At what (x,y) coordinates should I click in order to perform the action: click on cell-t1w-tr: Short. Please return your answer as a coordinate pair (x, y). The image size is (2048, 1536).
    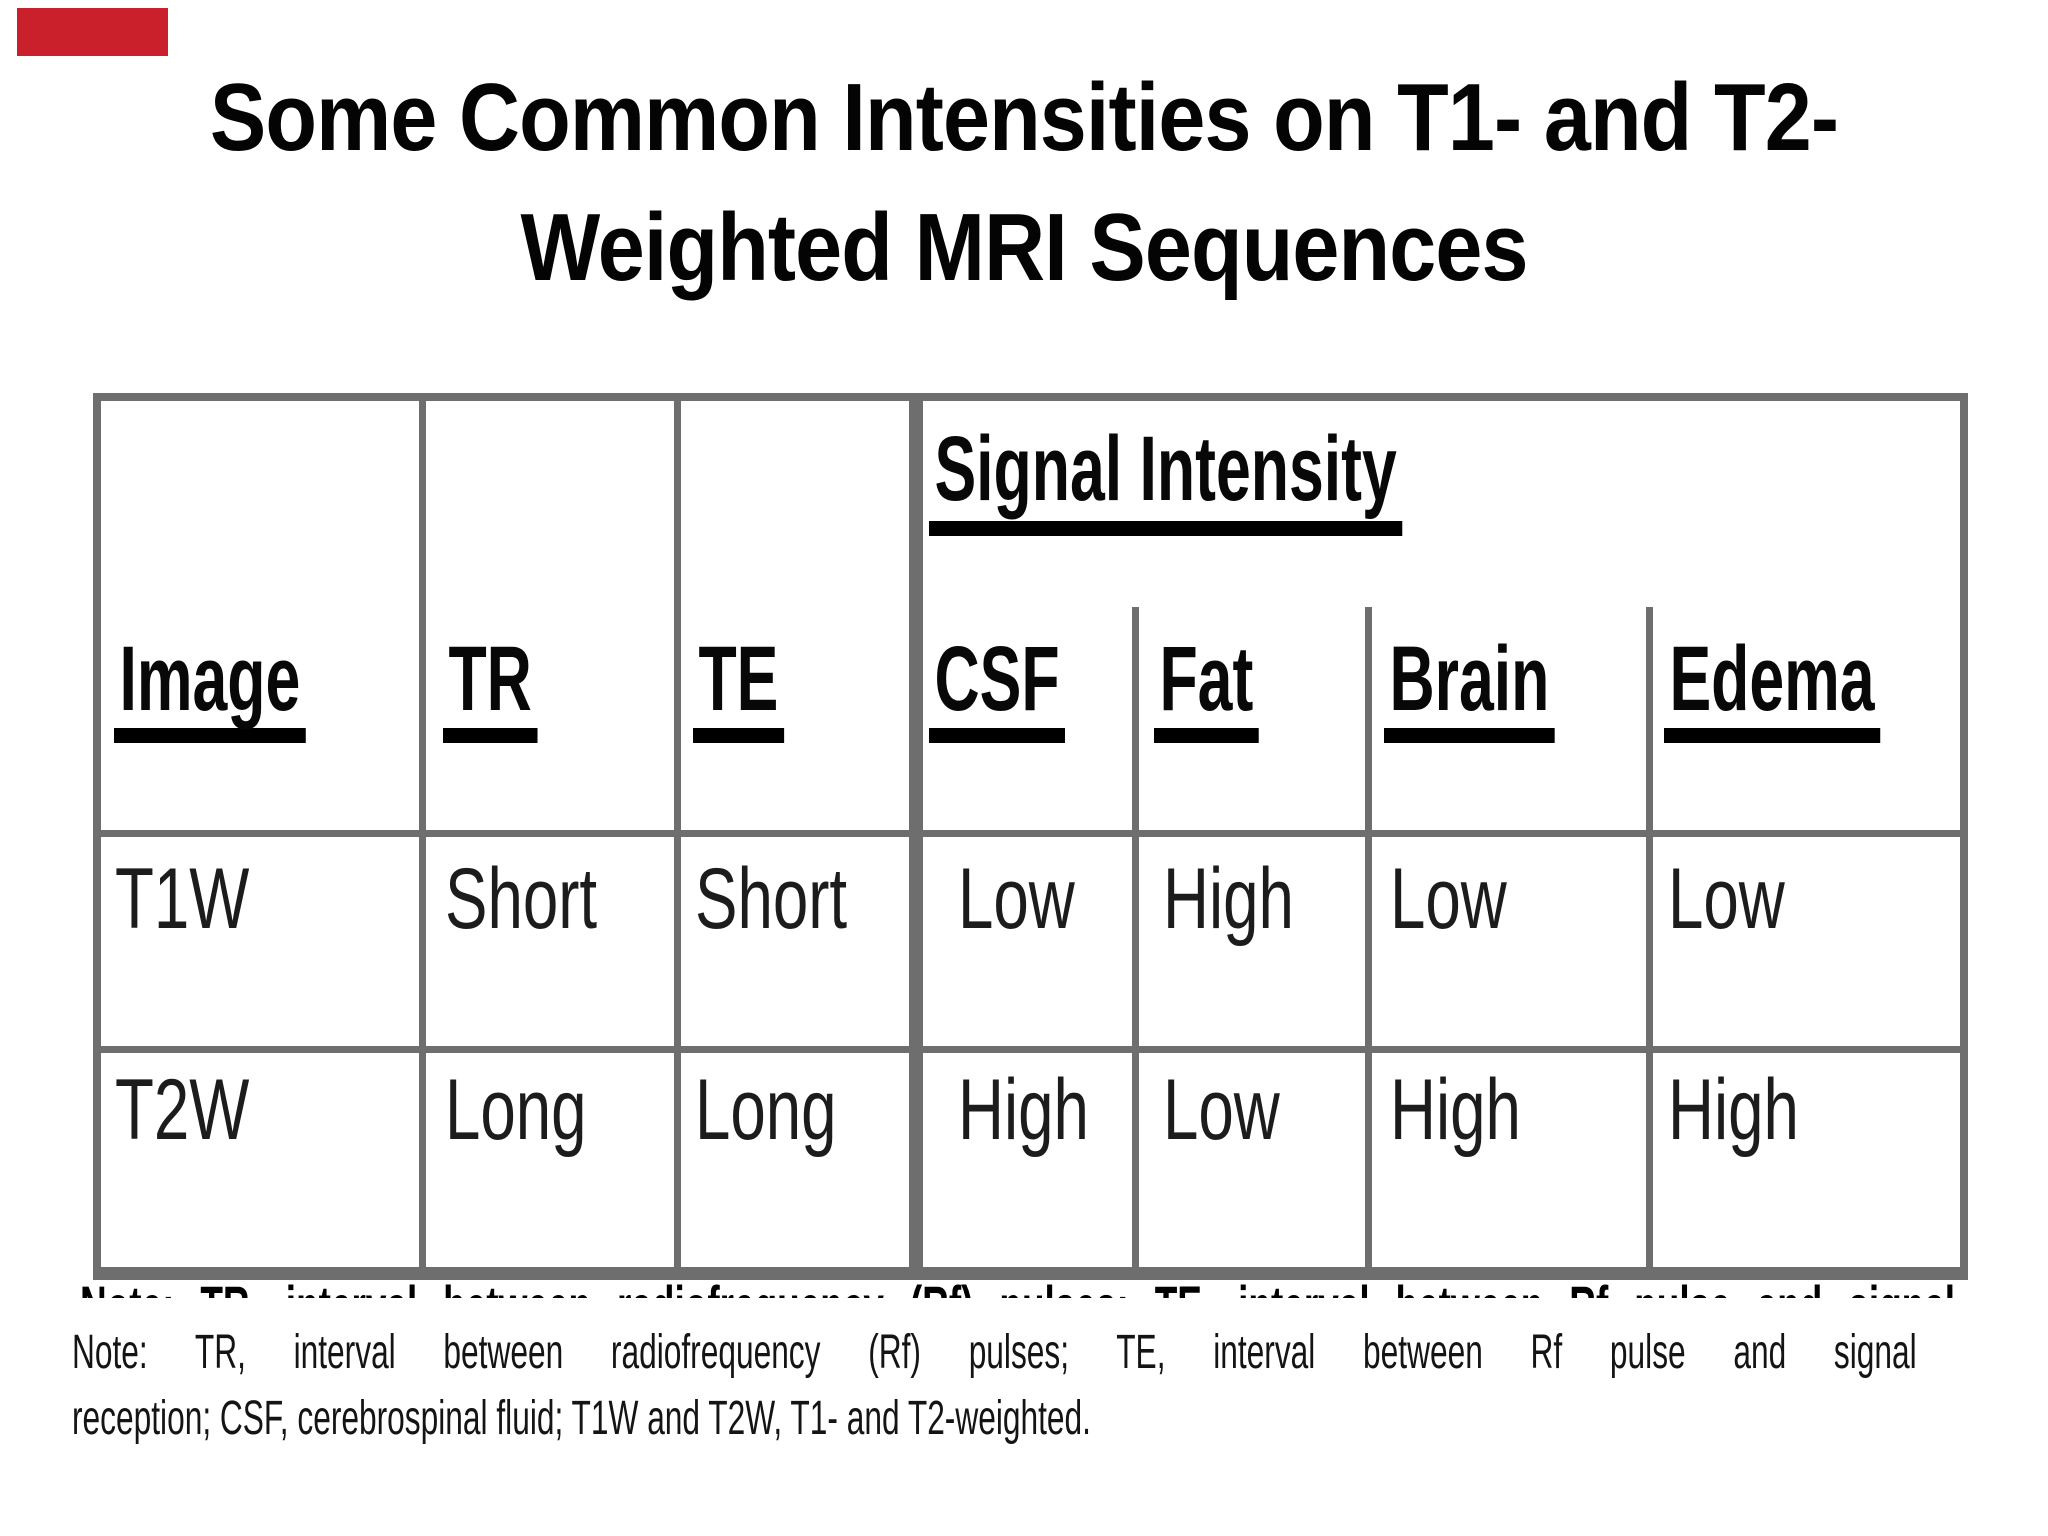
    Looking at the image, I should click on (521, 899).